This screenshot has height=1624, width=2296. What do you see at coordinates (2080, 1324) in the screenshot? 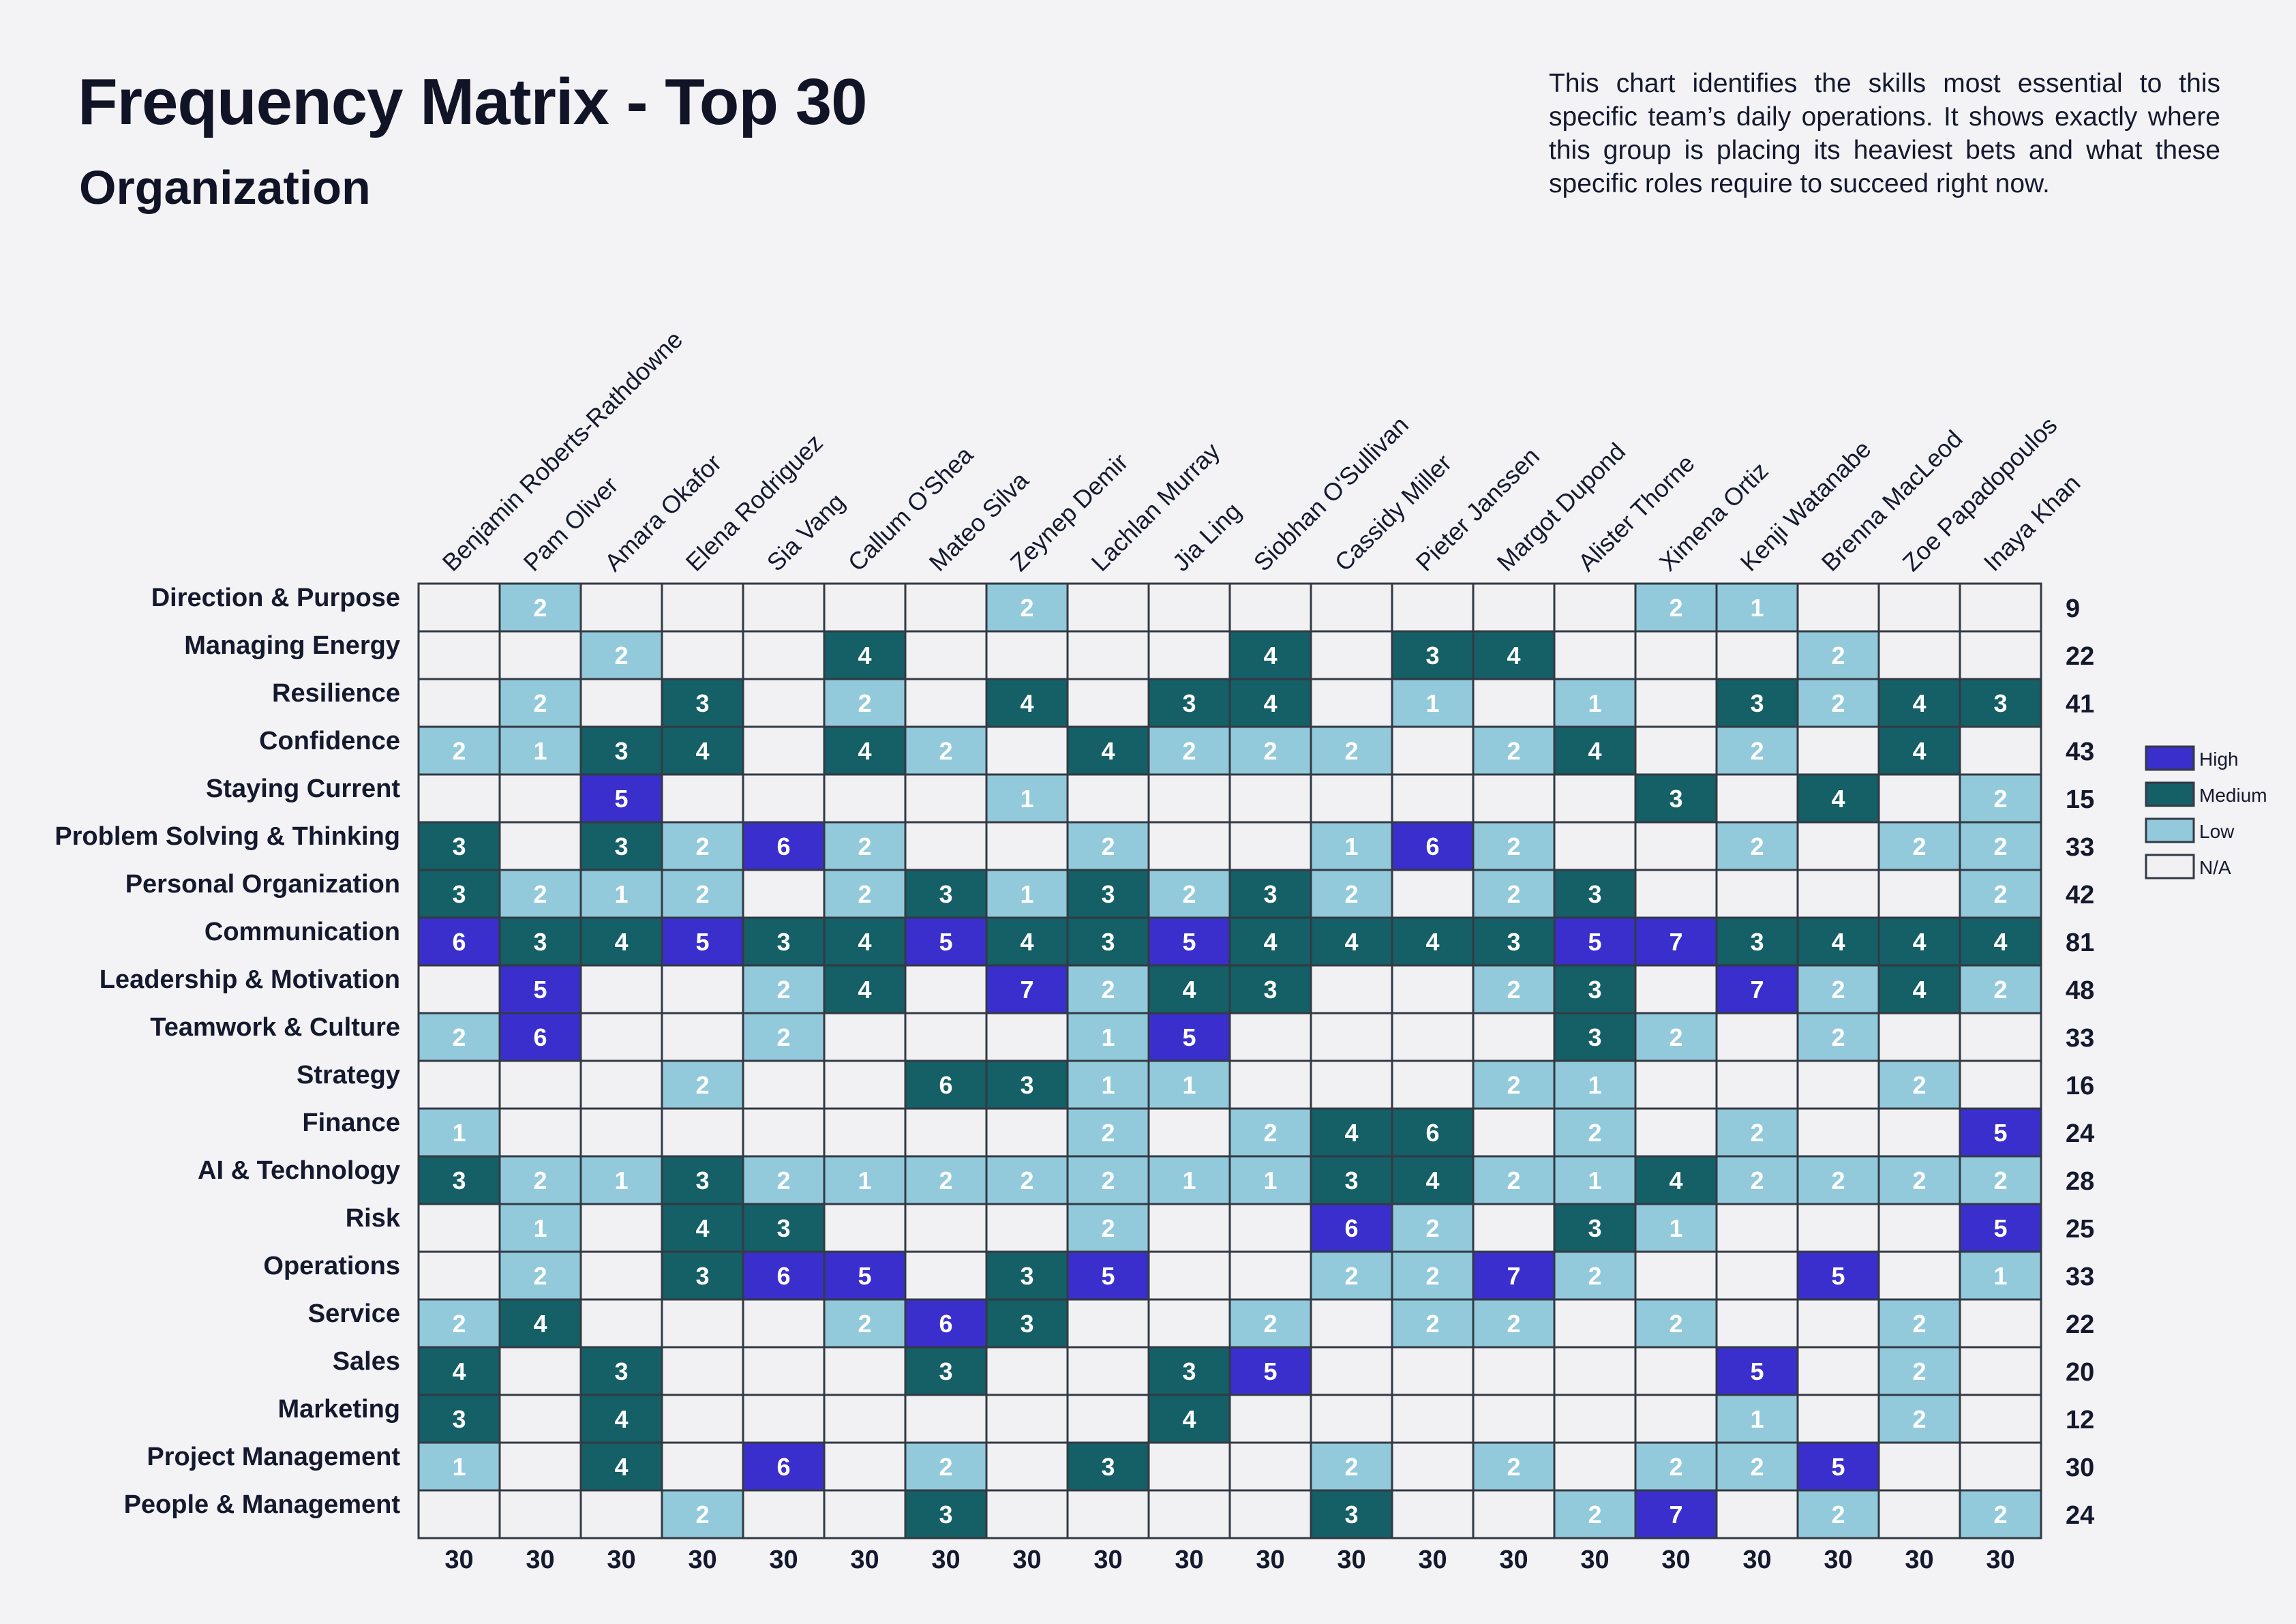
I see `row-total: 22` at bounding box center [2080, 1324].